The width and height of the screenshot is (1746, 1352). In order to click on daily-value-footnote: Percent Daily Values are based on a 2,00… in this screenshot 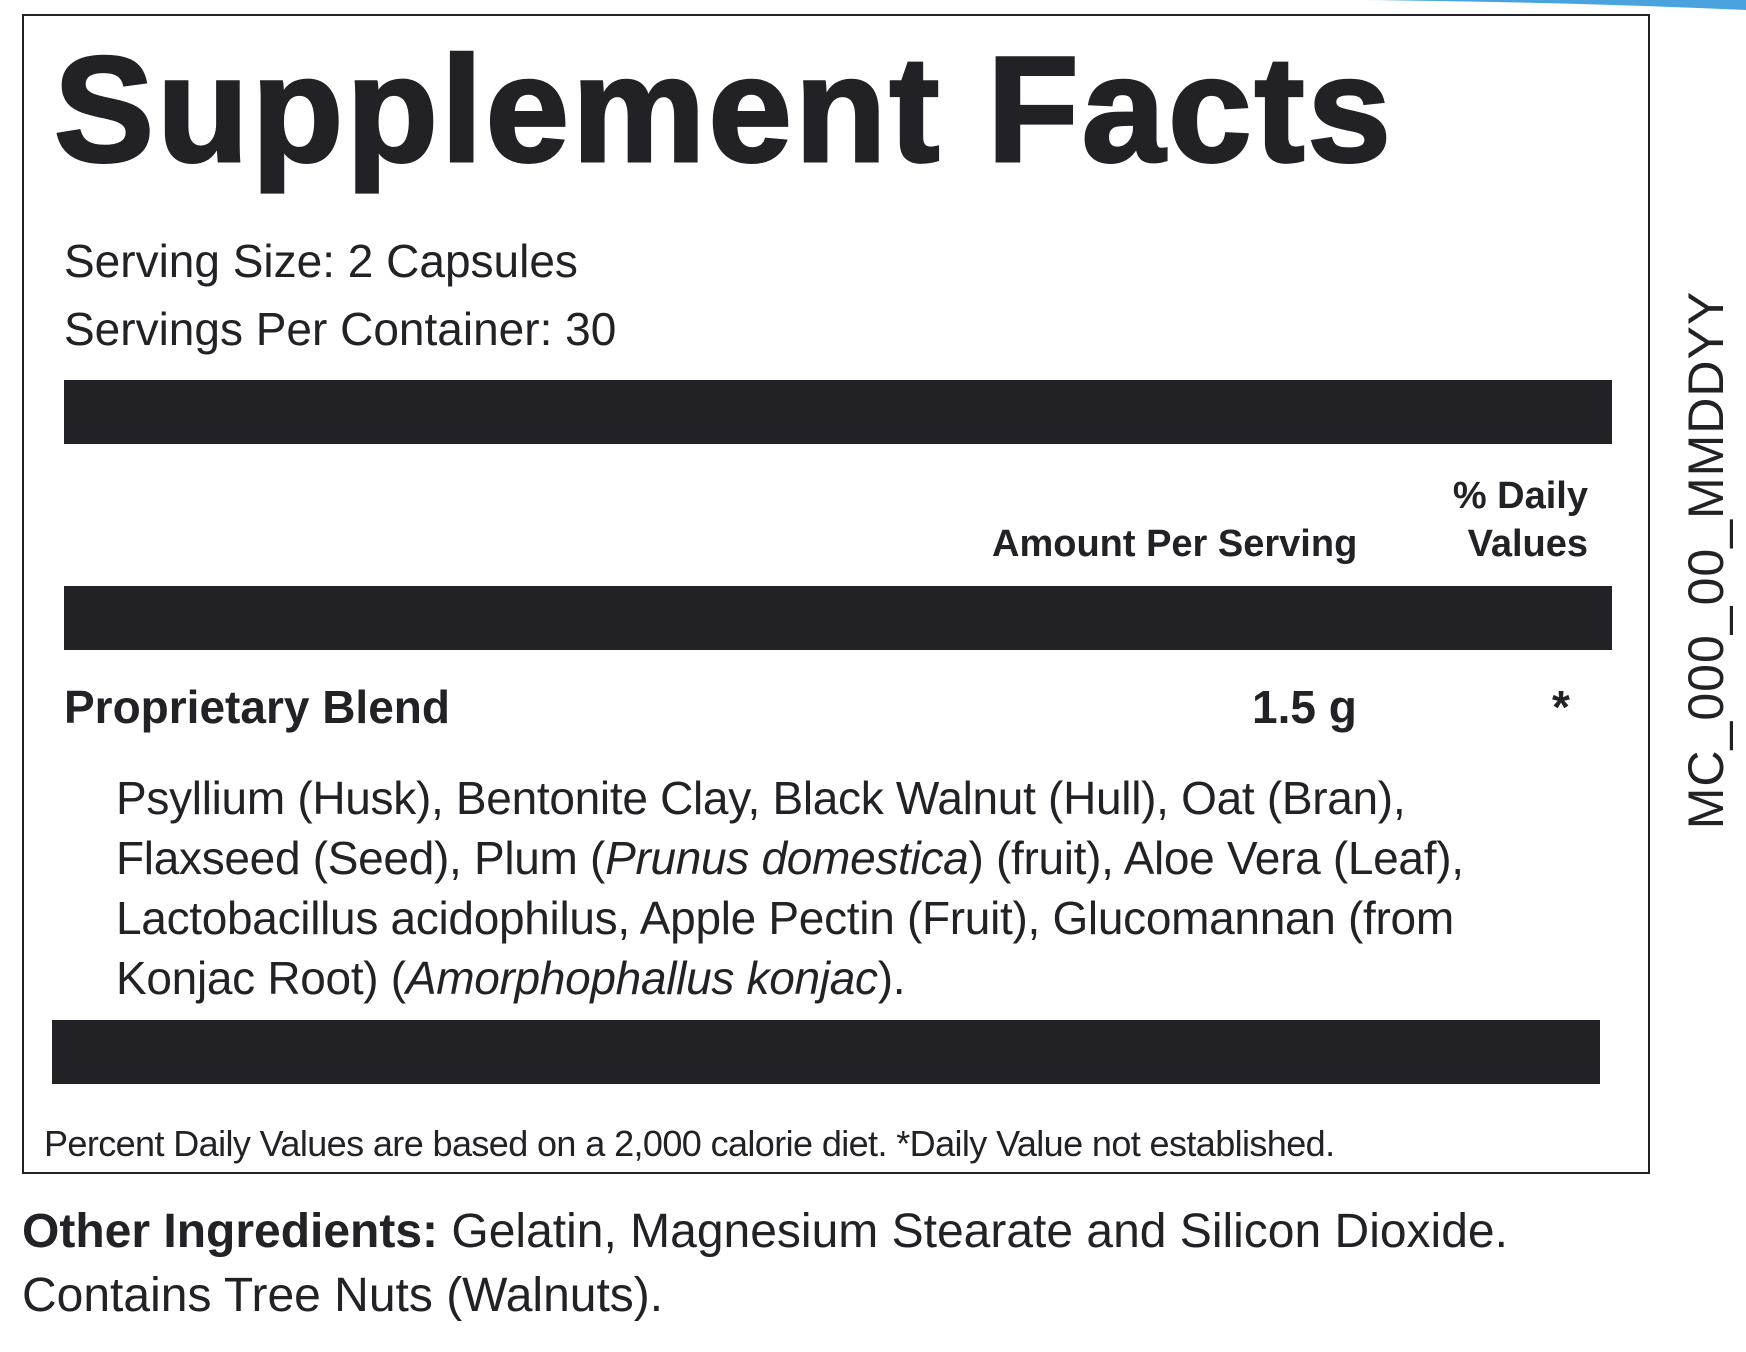, I will do `click(689, 1143)`.